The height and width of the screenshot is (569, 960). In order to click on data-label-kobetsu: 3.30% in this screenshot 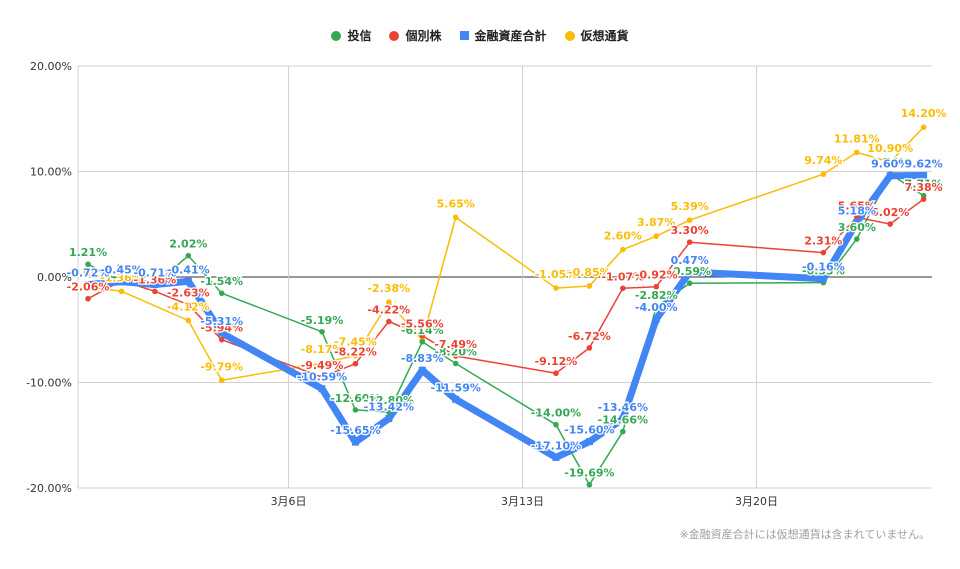, I will do `click(690, 230)`.